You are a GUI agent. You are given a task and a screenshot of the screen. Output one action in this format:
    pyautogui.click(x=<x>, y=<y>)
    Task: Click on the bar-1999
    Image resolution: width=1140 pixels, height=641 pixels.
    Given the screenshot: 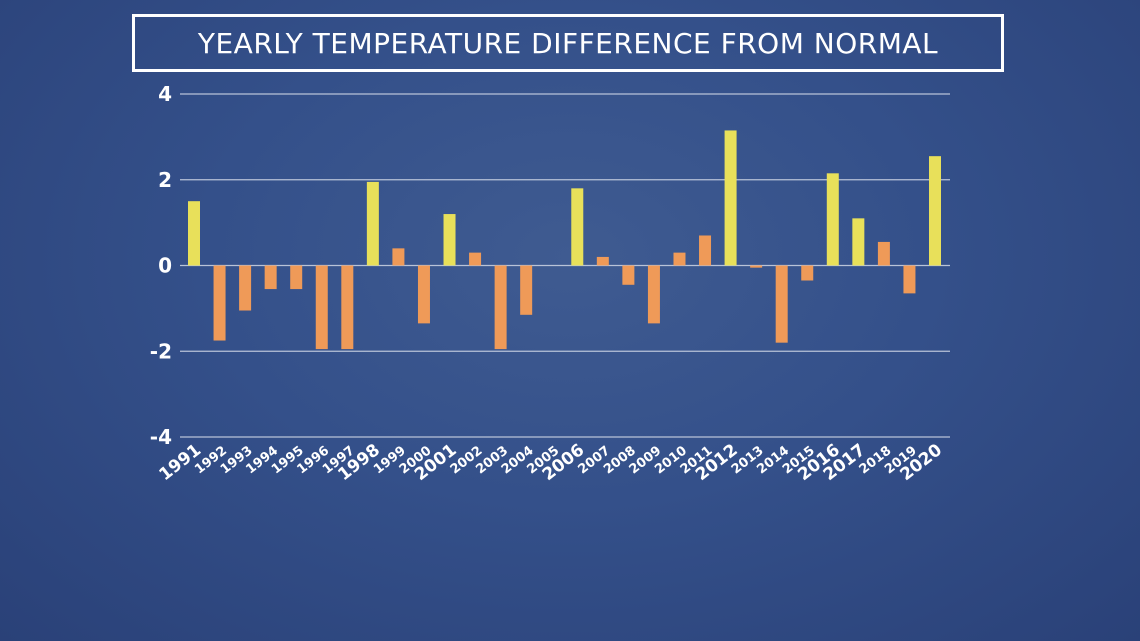 What is the action you would take?
    pyautogui.click(x=398, y=257)
    